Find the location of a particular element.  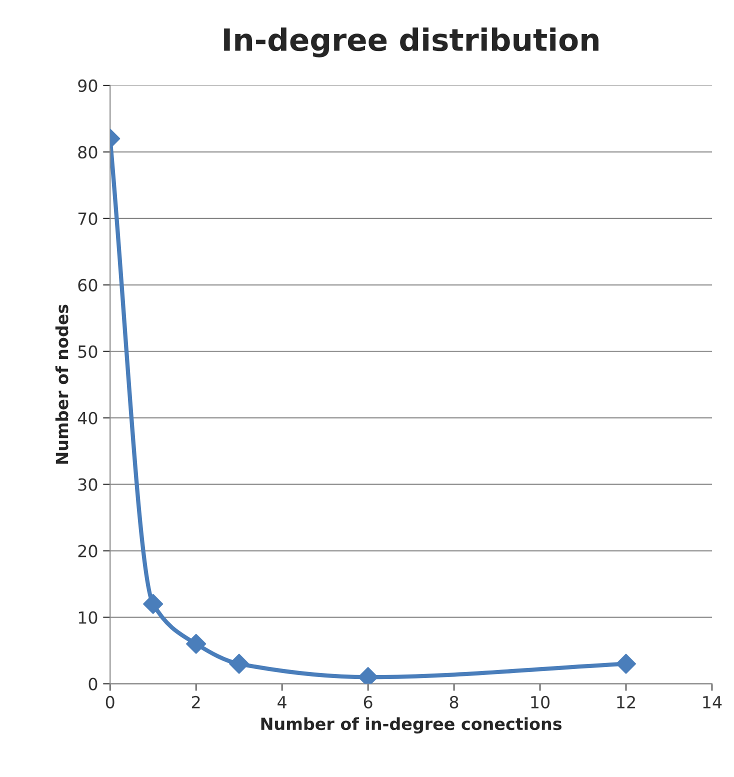

y-tick-label: 30 is located at coordinates (88, 484).